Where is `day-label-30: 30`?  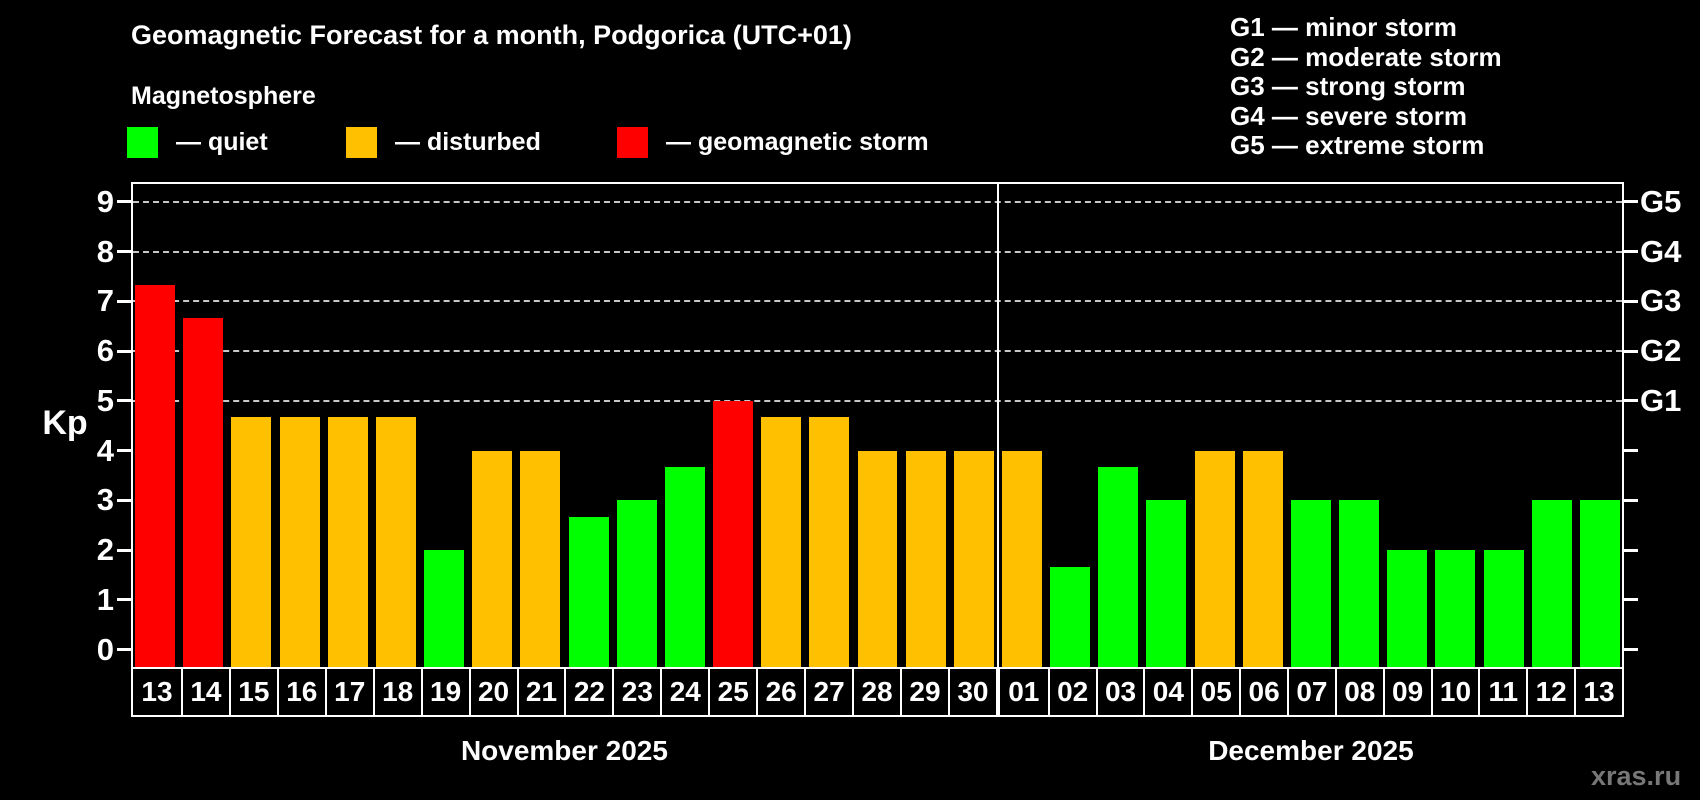
day-label-30: 30 is located at coordinates (971, 692).